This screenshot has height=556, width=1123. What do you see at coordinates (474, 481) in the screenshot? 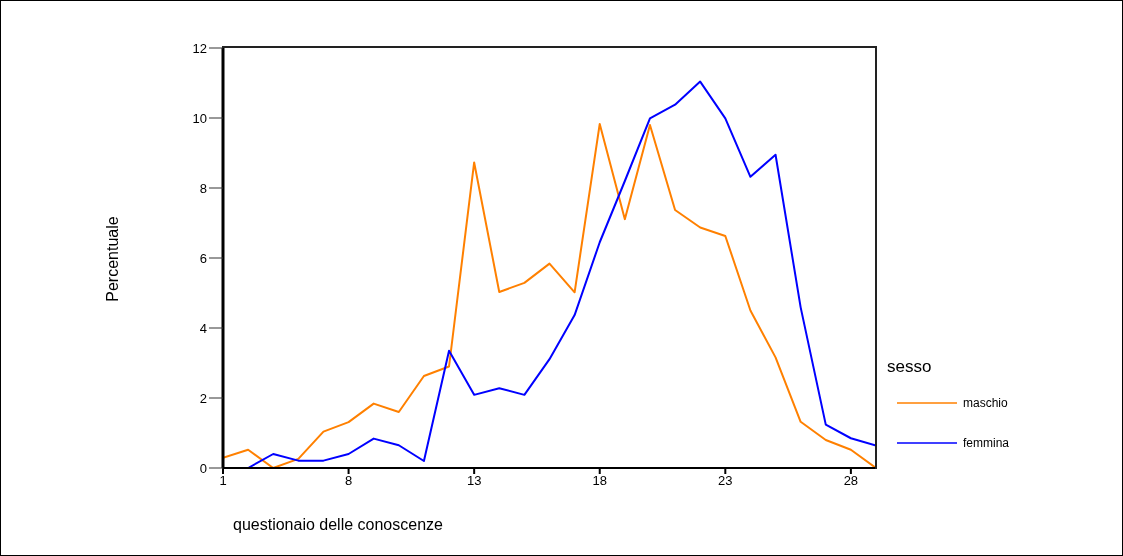
I see `x-tick-label: 13` at bounding box center [474, 481].